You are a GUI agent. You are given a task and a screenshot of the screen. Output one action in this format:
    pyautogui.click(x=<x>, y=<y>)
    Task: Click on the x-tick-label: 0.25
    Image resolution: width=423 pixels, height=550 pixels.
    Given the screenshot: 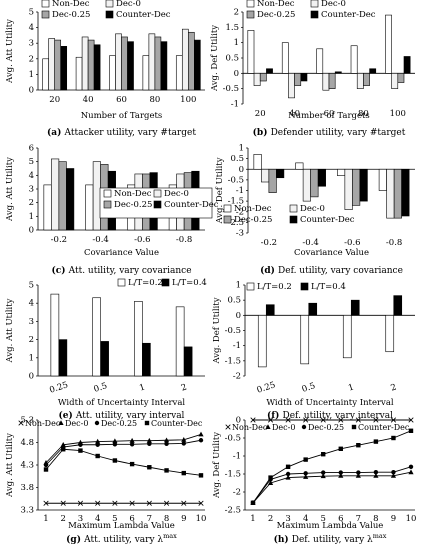 What is the action you would take?
    pyautogui.click(x=58, y=387)
    